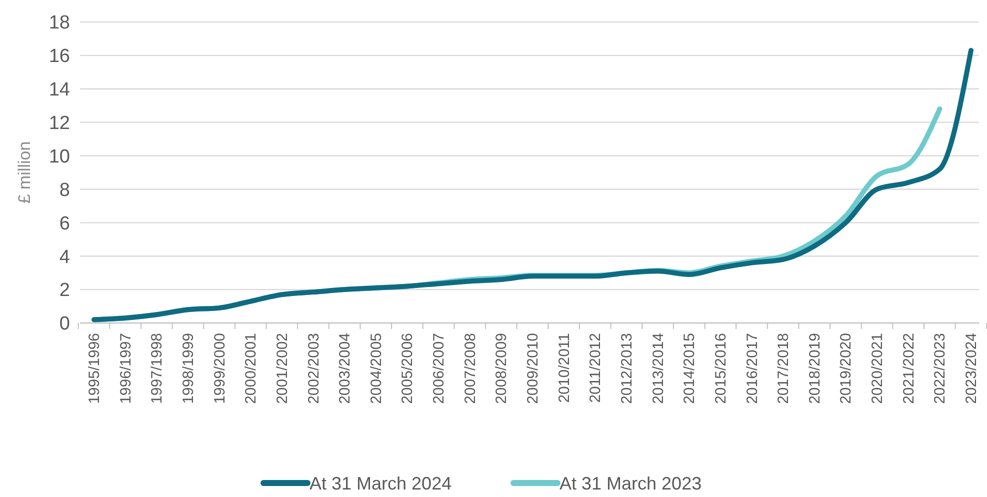 Image resolution: width=987 pixels, height=497 pixels. What do you see at coordinates (219, 368) in the screenshot?
I see `x-tick-label: 1999/2000` at bounding box center [219, 368].